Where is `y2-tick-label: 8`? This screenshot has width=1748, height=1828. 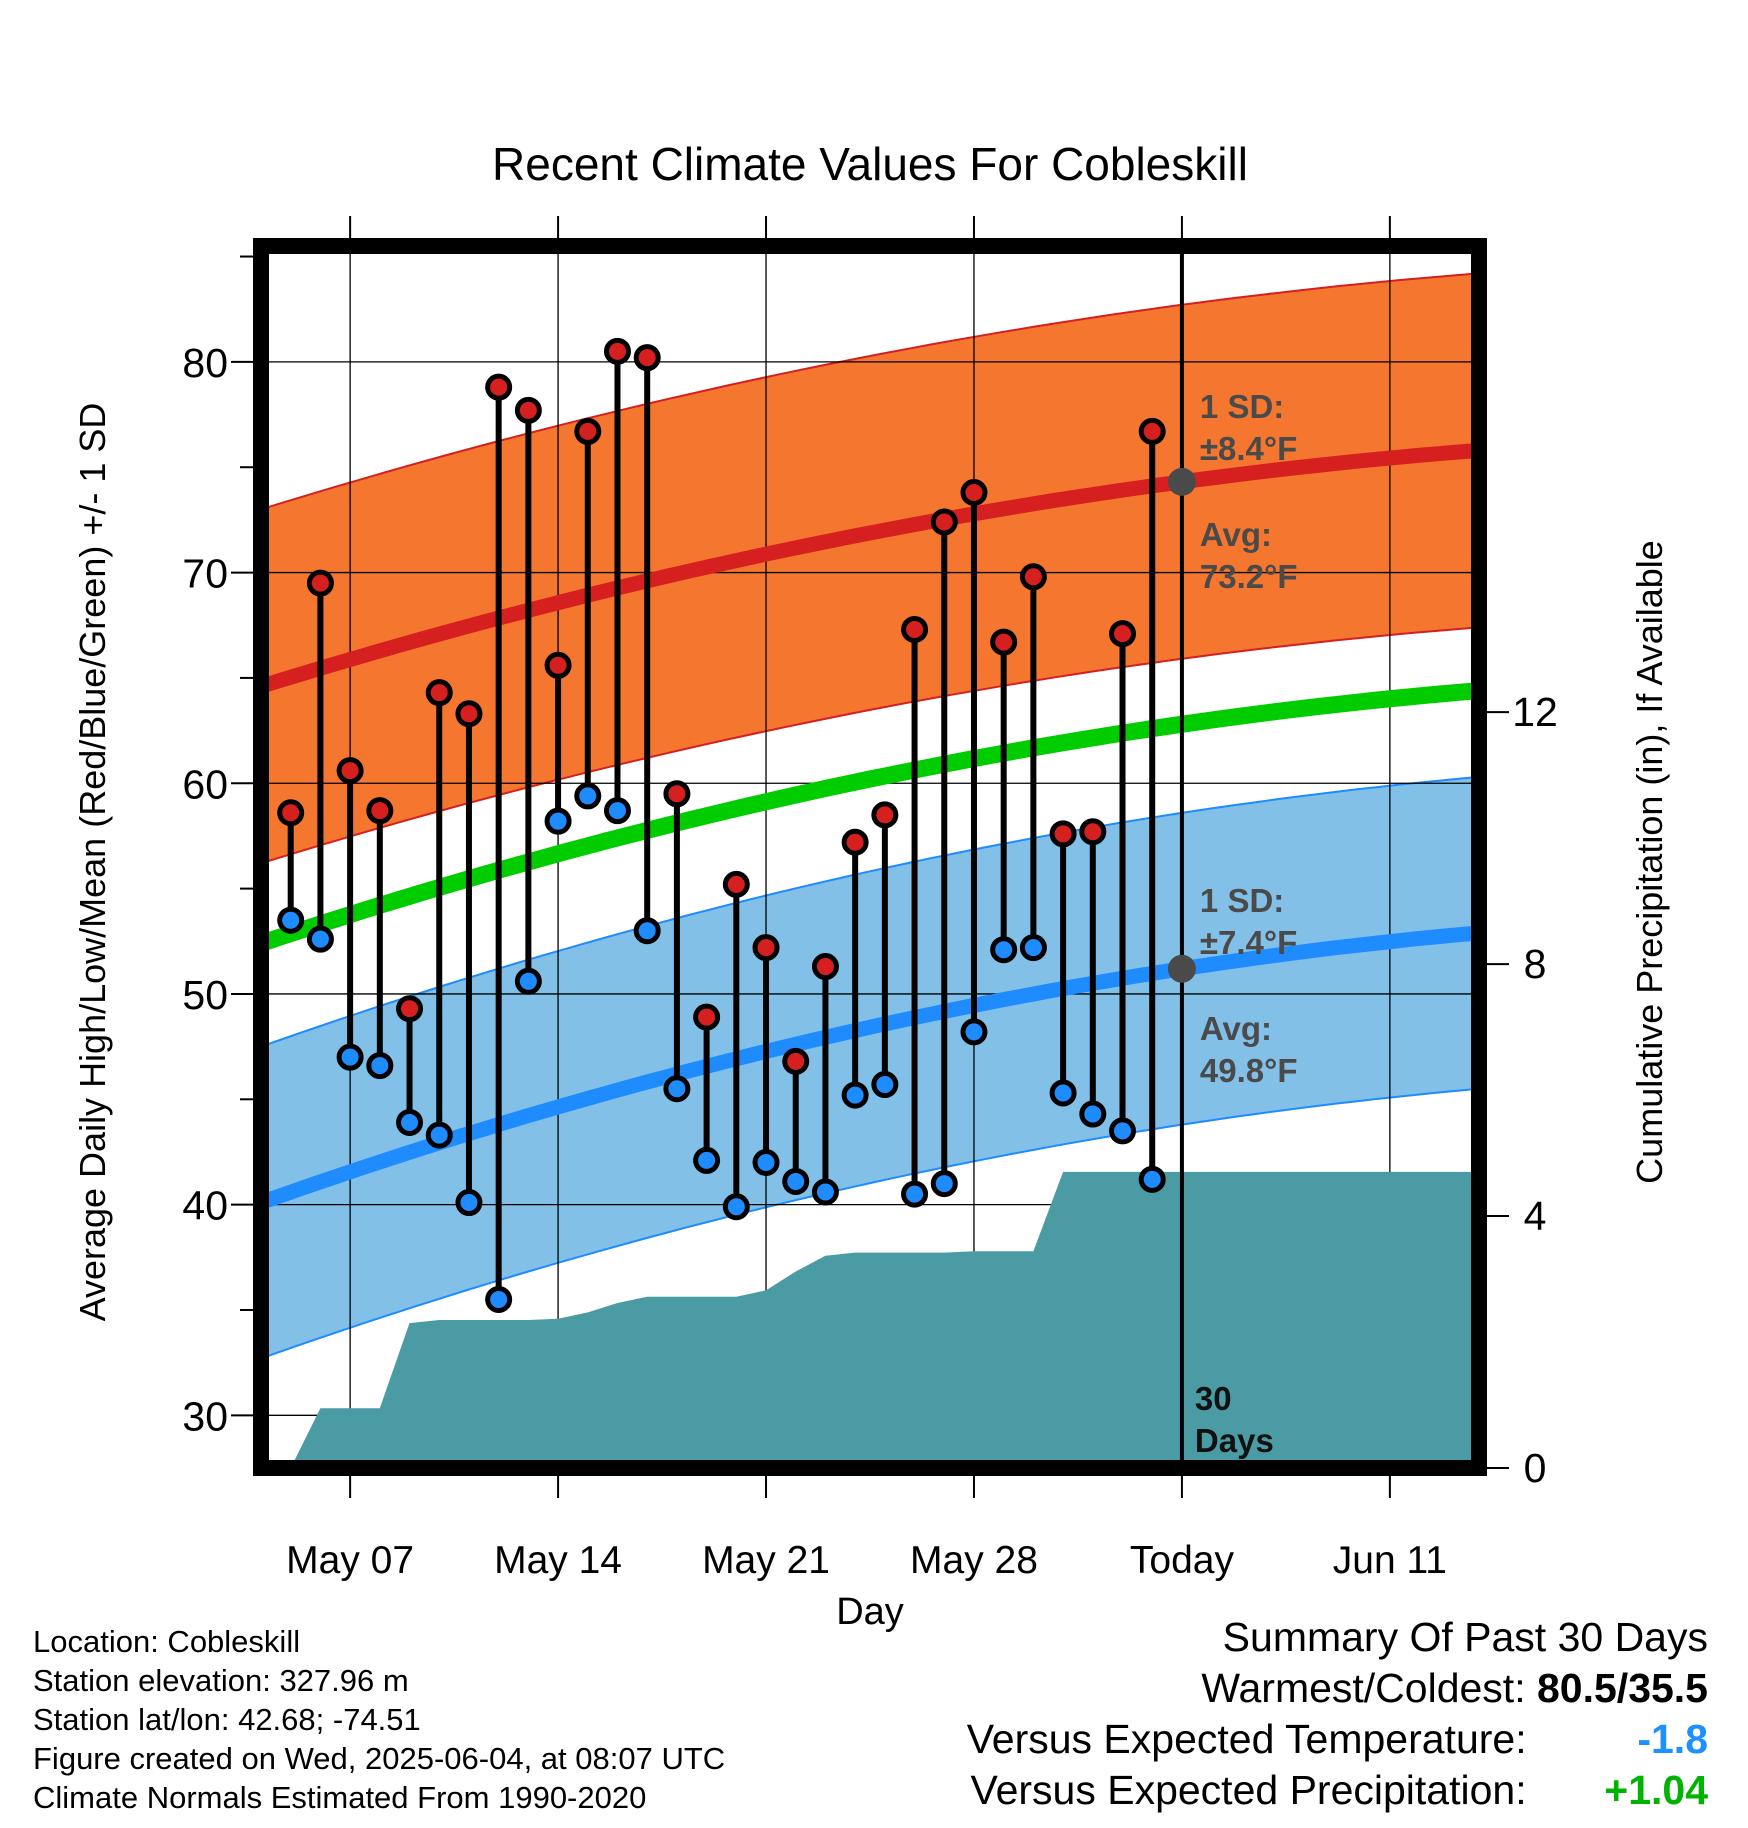
y2-tick-label: 8 is located at coordinates (1535, 964).